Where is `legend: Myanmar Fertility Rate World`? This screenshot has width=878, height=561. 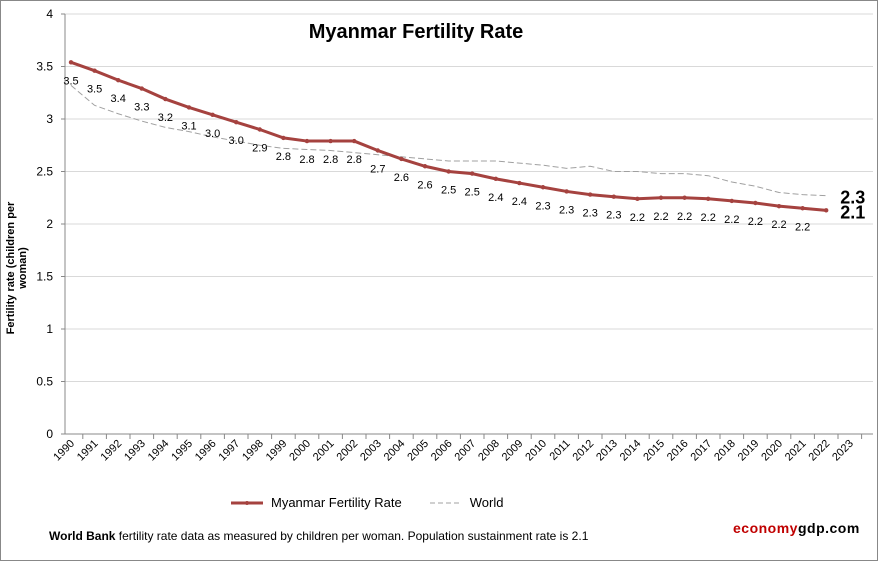
legend: Myanmar Fertility Rate World is located at coordinates (366, 502).